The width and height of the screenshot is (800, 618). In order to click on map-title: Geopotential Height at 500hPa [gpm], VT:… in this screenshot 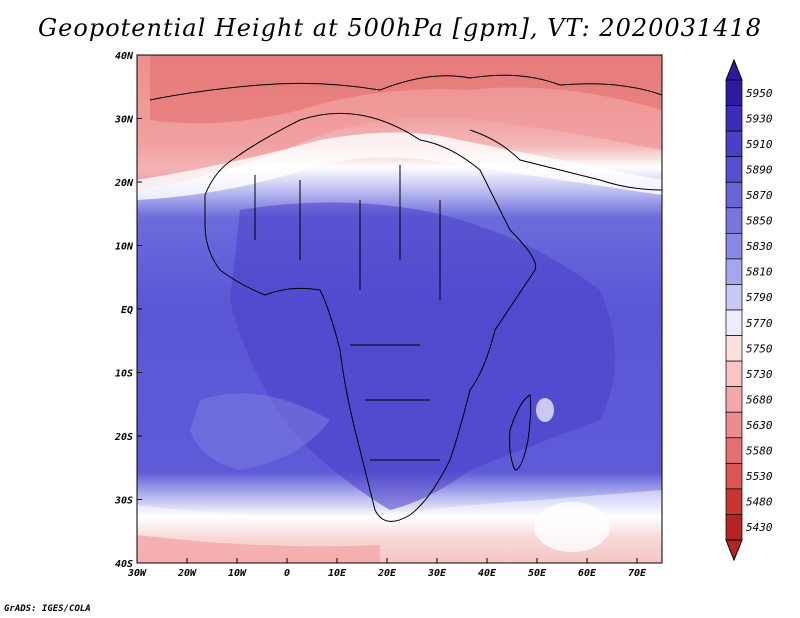, I will do `click(400, 28)`.